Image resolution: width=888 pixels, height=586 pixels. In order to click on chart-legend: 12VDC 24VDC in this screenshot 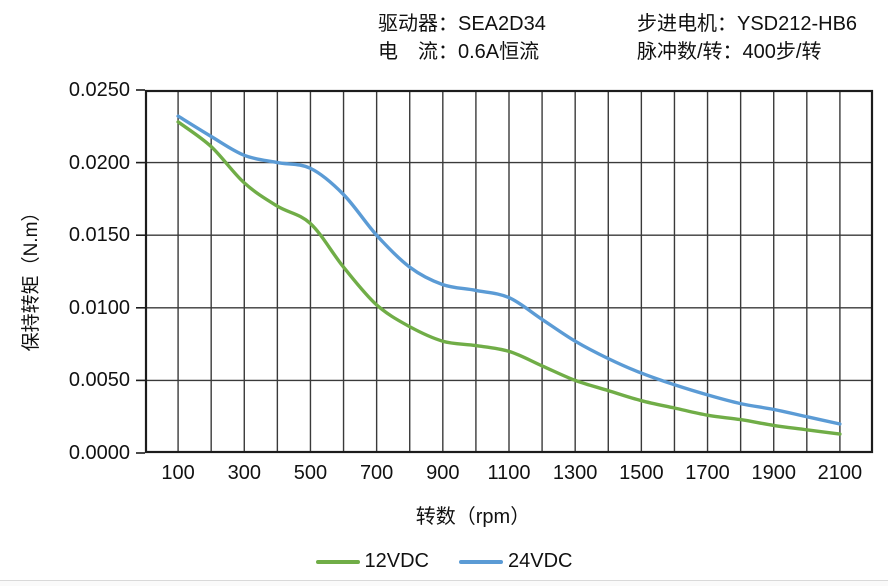, I will do `click(444, 561)`.